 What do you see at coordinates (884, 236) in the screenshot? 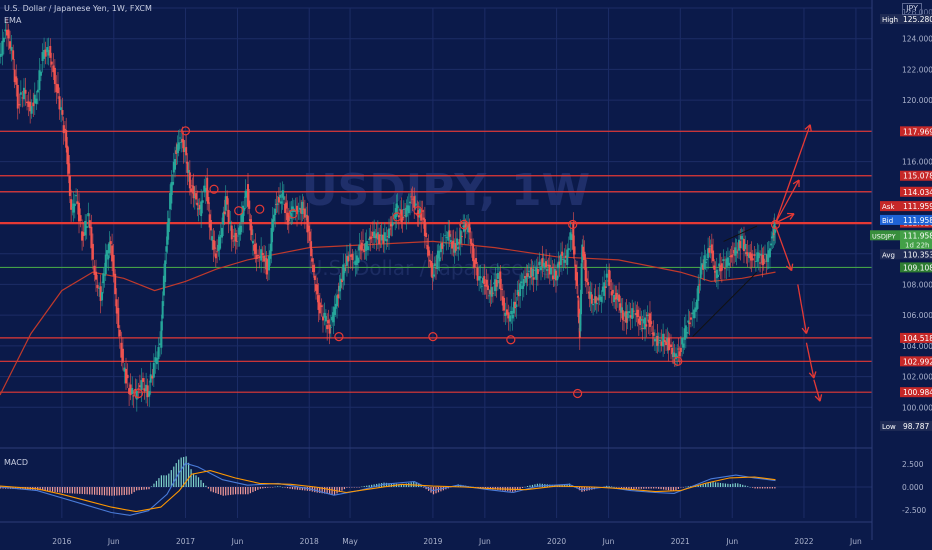
I see `current-symbol-label: USDJPY` at bounding box center [884, 236].